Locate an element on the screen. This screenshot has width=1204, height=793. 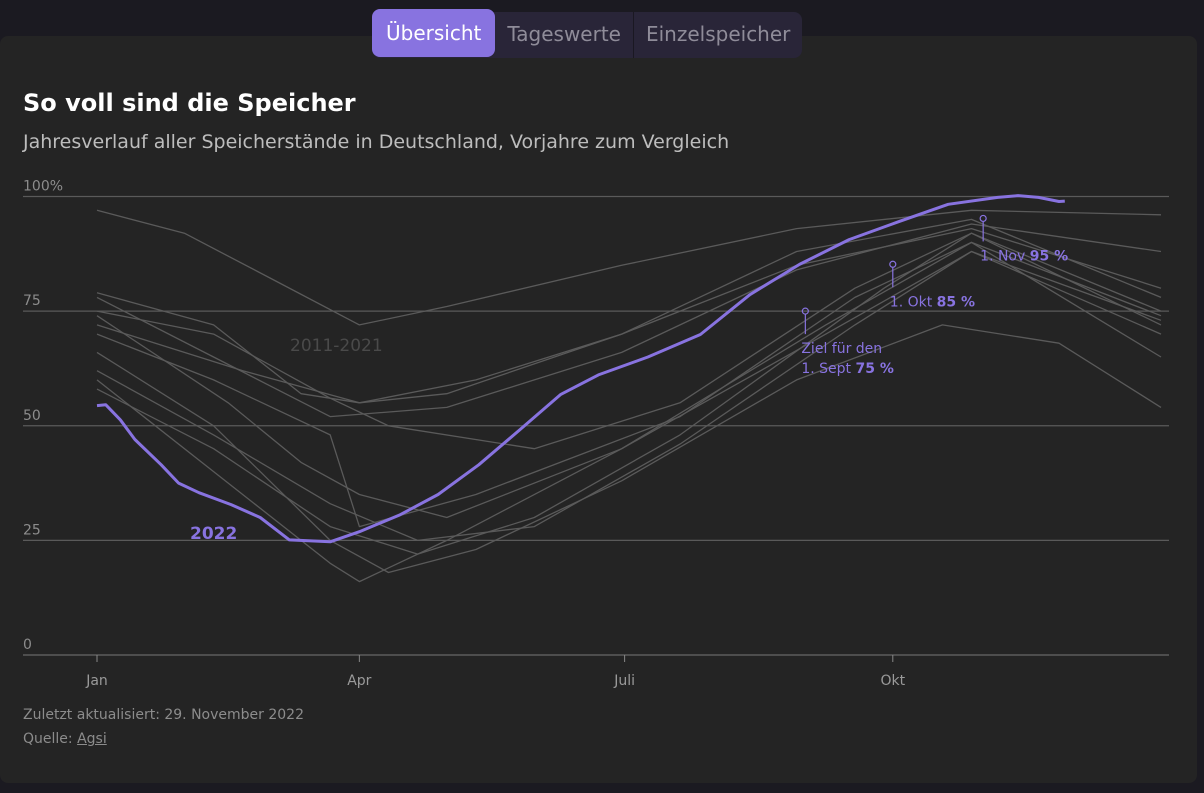
target-value: 95 % is located at coordinates (1049, 256).